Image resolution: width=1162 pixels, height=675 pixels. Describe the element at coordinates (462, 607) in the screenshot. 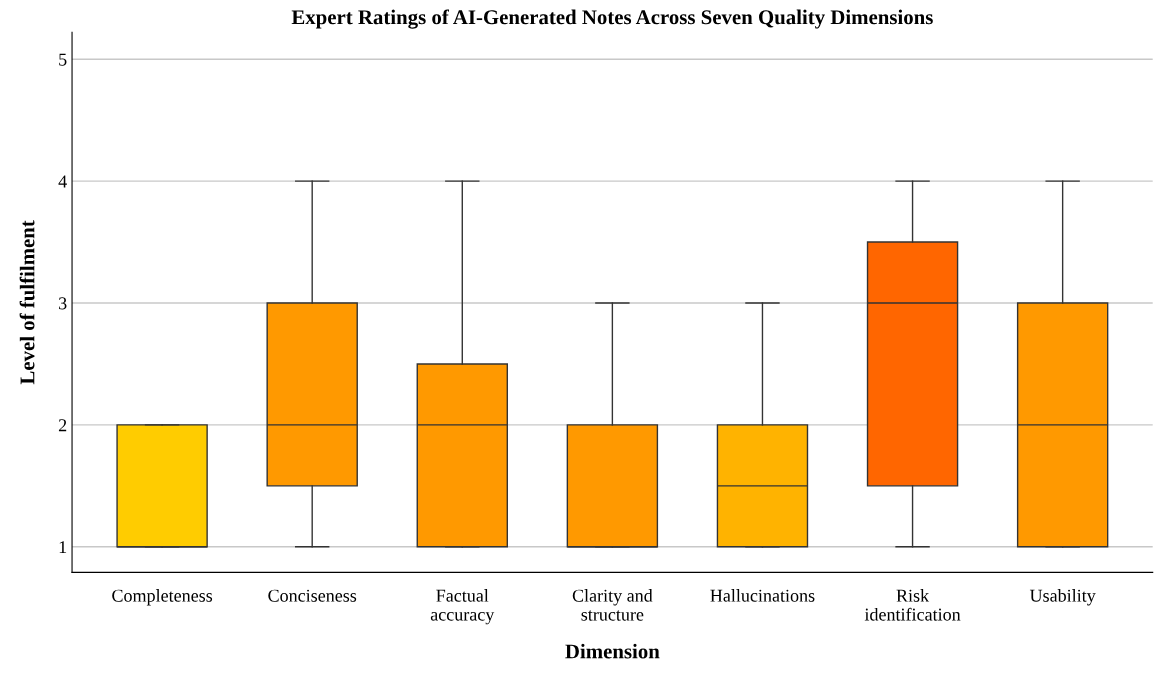

I see `x-tick-label: Factual accuracy` at that location.